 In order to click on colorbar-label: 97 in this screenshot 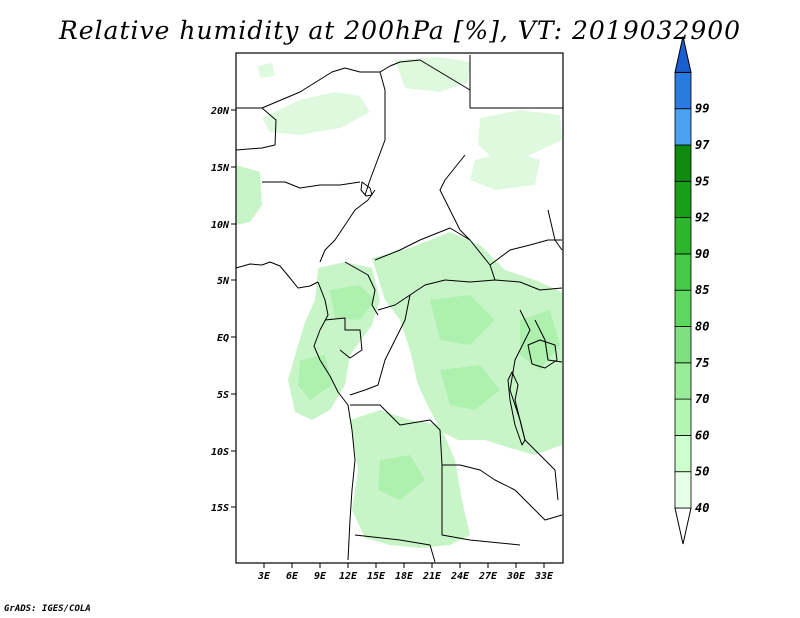, I will do `click(702, 145)`.